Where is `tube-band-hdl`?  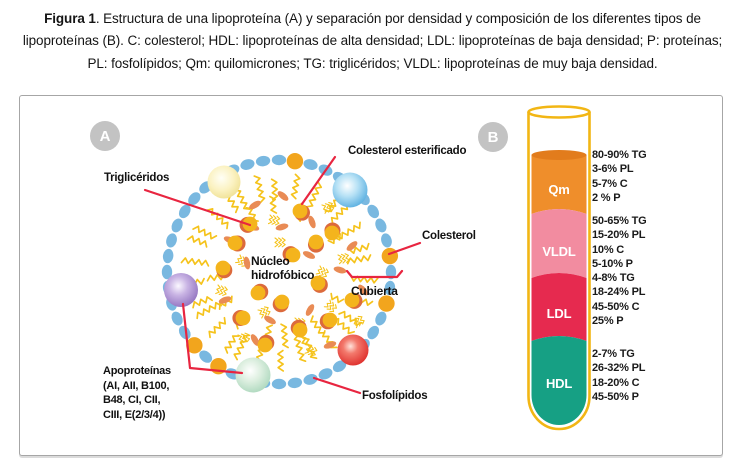
tube-band-hdl is located at coordinates (559, 380).